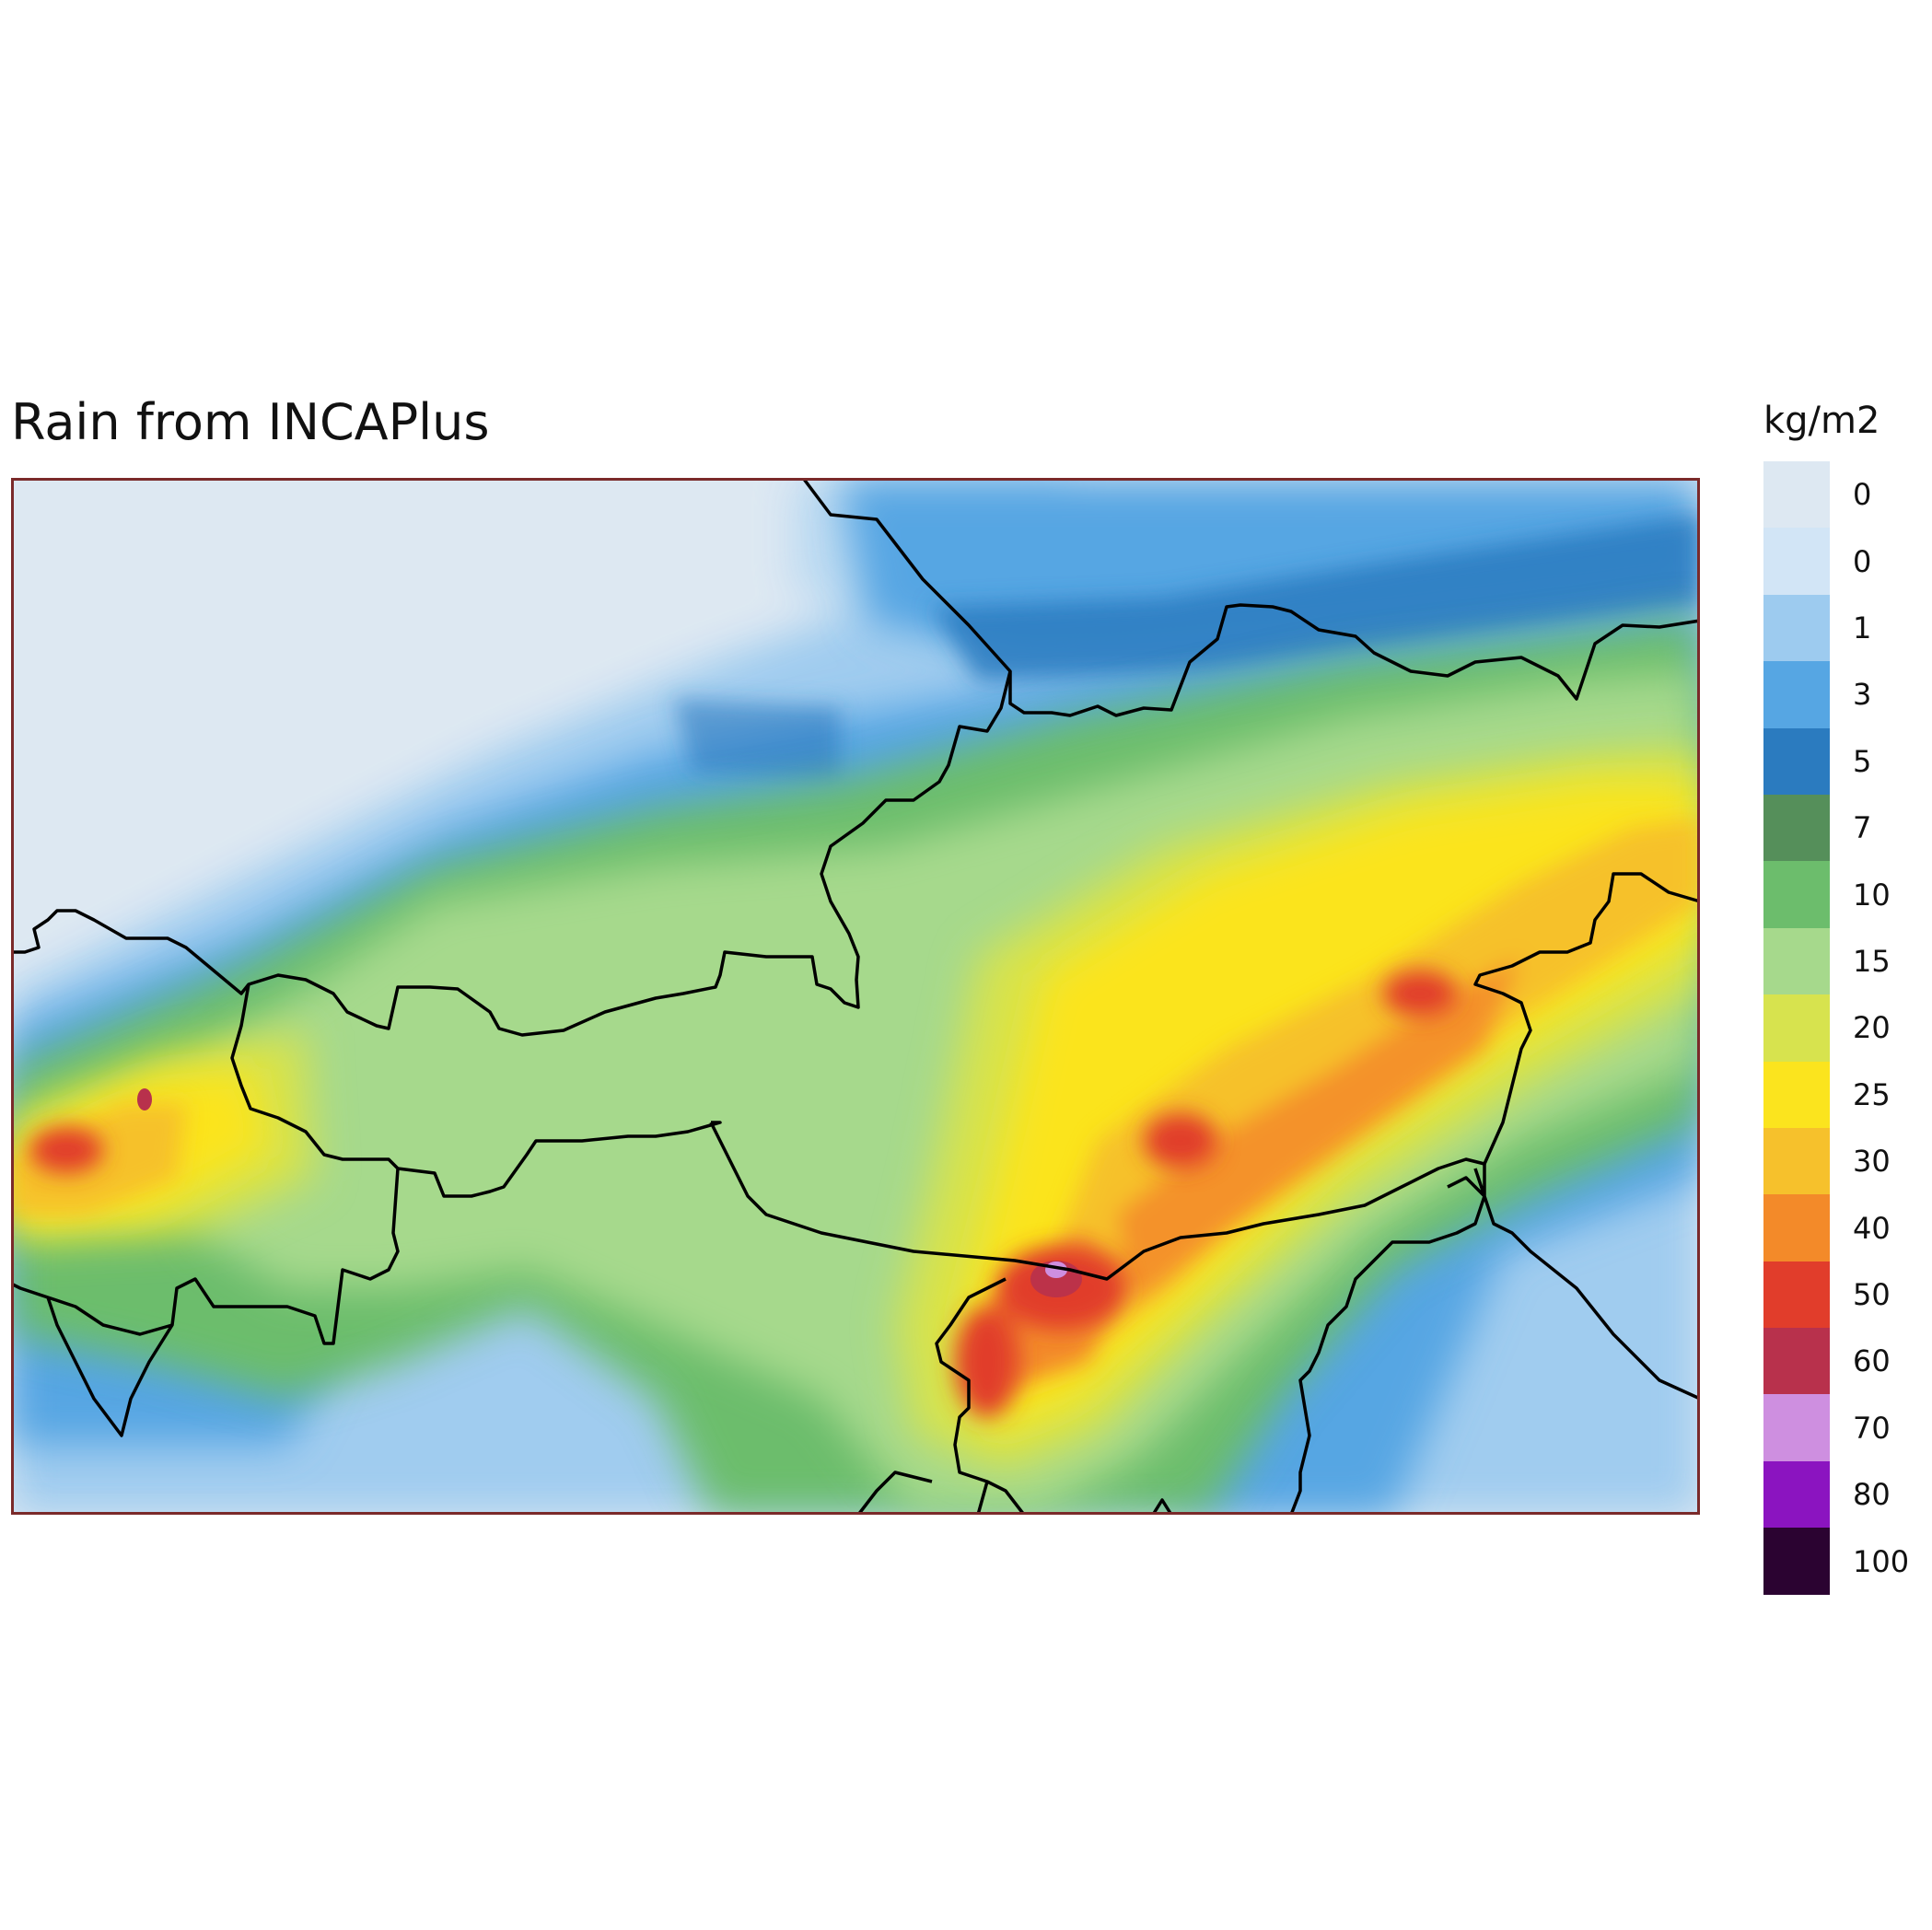 This screenshot has height=1930, width=1932. What do you see at coordinates (1872, 1495) in the screenshot?
I see `legend-label-15: 80` at bounding box center [1872, 1495].